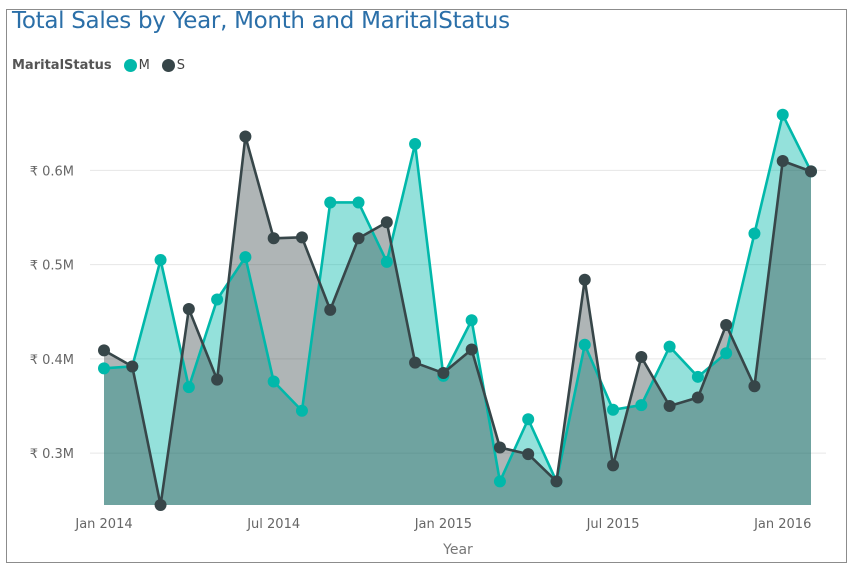 Image resolution: width=858 pixels, height=572 pixels. What do you see at coordinates (103, 524) in the screenshot?
I see `x-tick-label: Jan 2014` at bounding box center [103, 524].